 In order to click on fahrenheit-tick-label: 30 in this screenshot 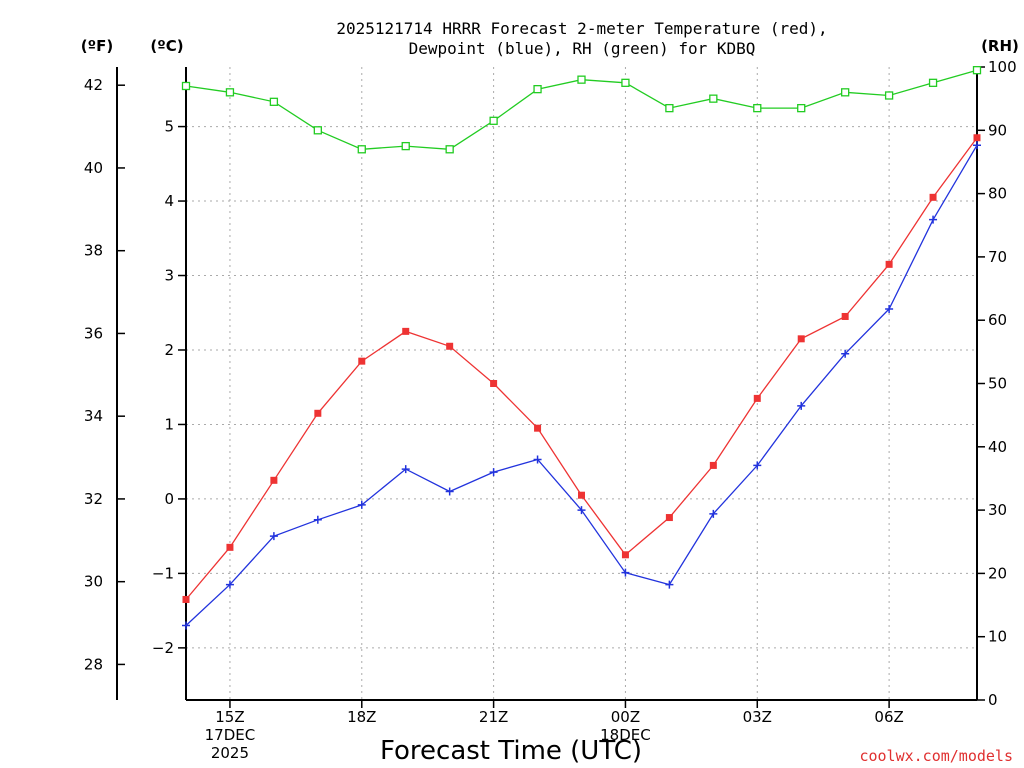, I will do `click(93, 582)`.